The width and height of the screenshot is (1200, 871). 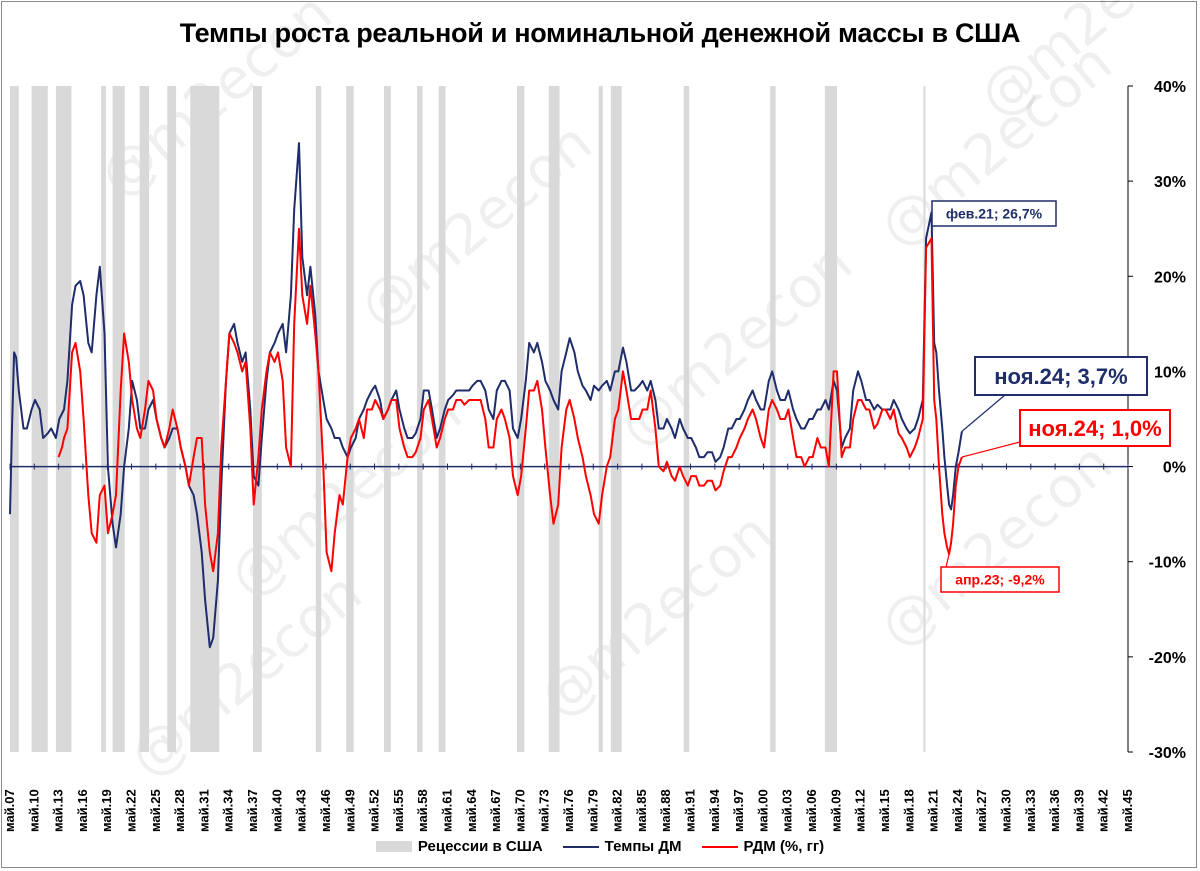 I want to click on x-tick-label: май.36, so click(x=1054, y=810).